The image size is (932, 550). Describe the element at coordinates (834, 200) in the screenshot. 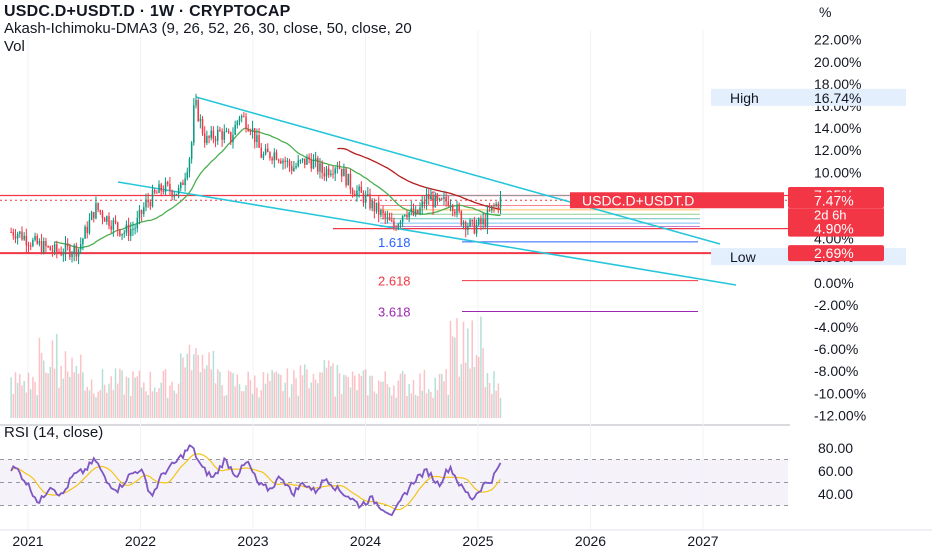

I see `price-tag-value: 7.47%` at that location.